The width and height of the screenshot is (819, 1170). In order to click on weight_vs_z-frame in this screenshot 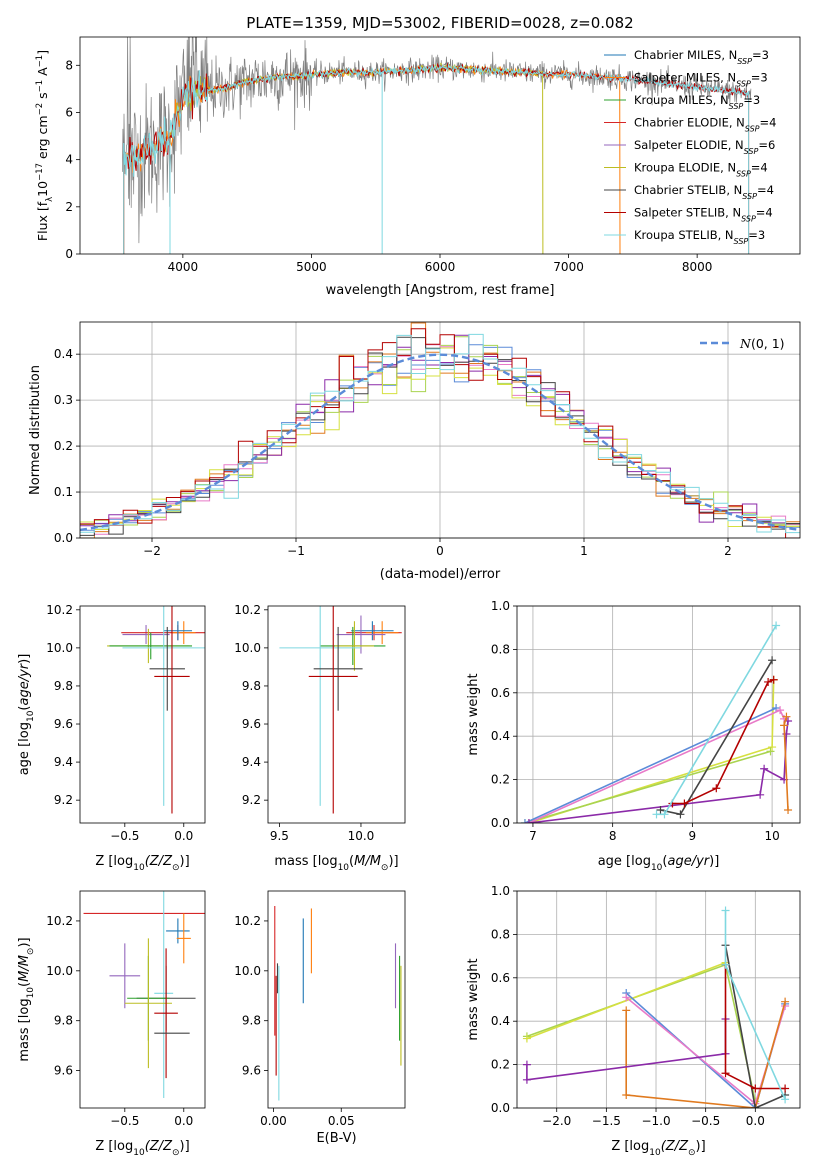, I will do `click(658, 999)`.